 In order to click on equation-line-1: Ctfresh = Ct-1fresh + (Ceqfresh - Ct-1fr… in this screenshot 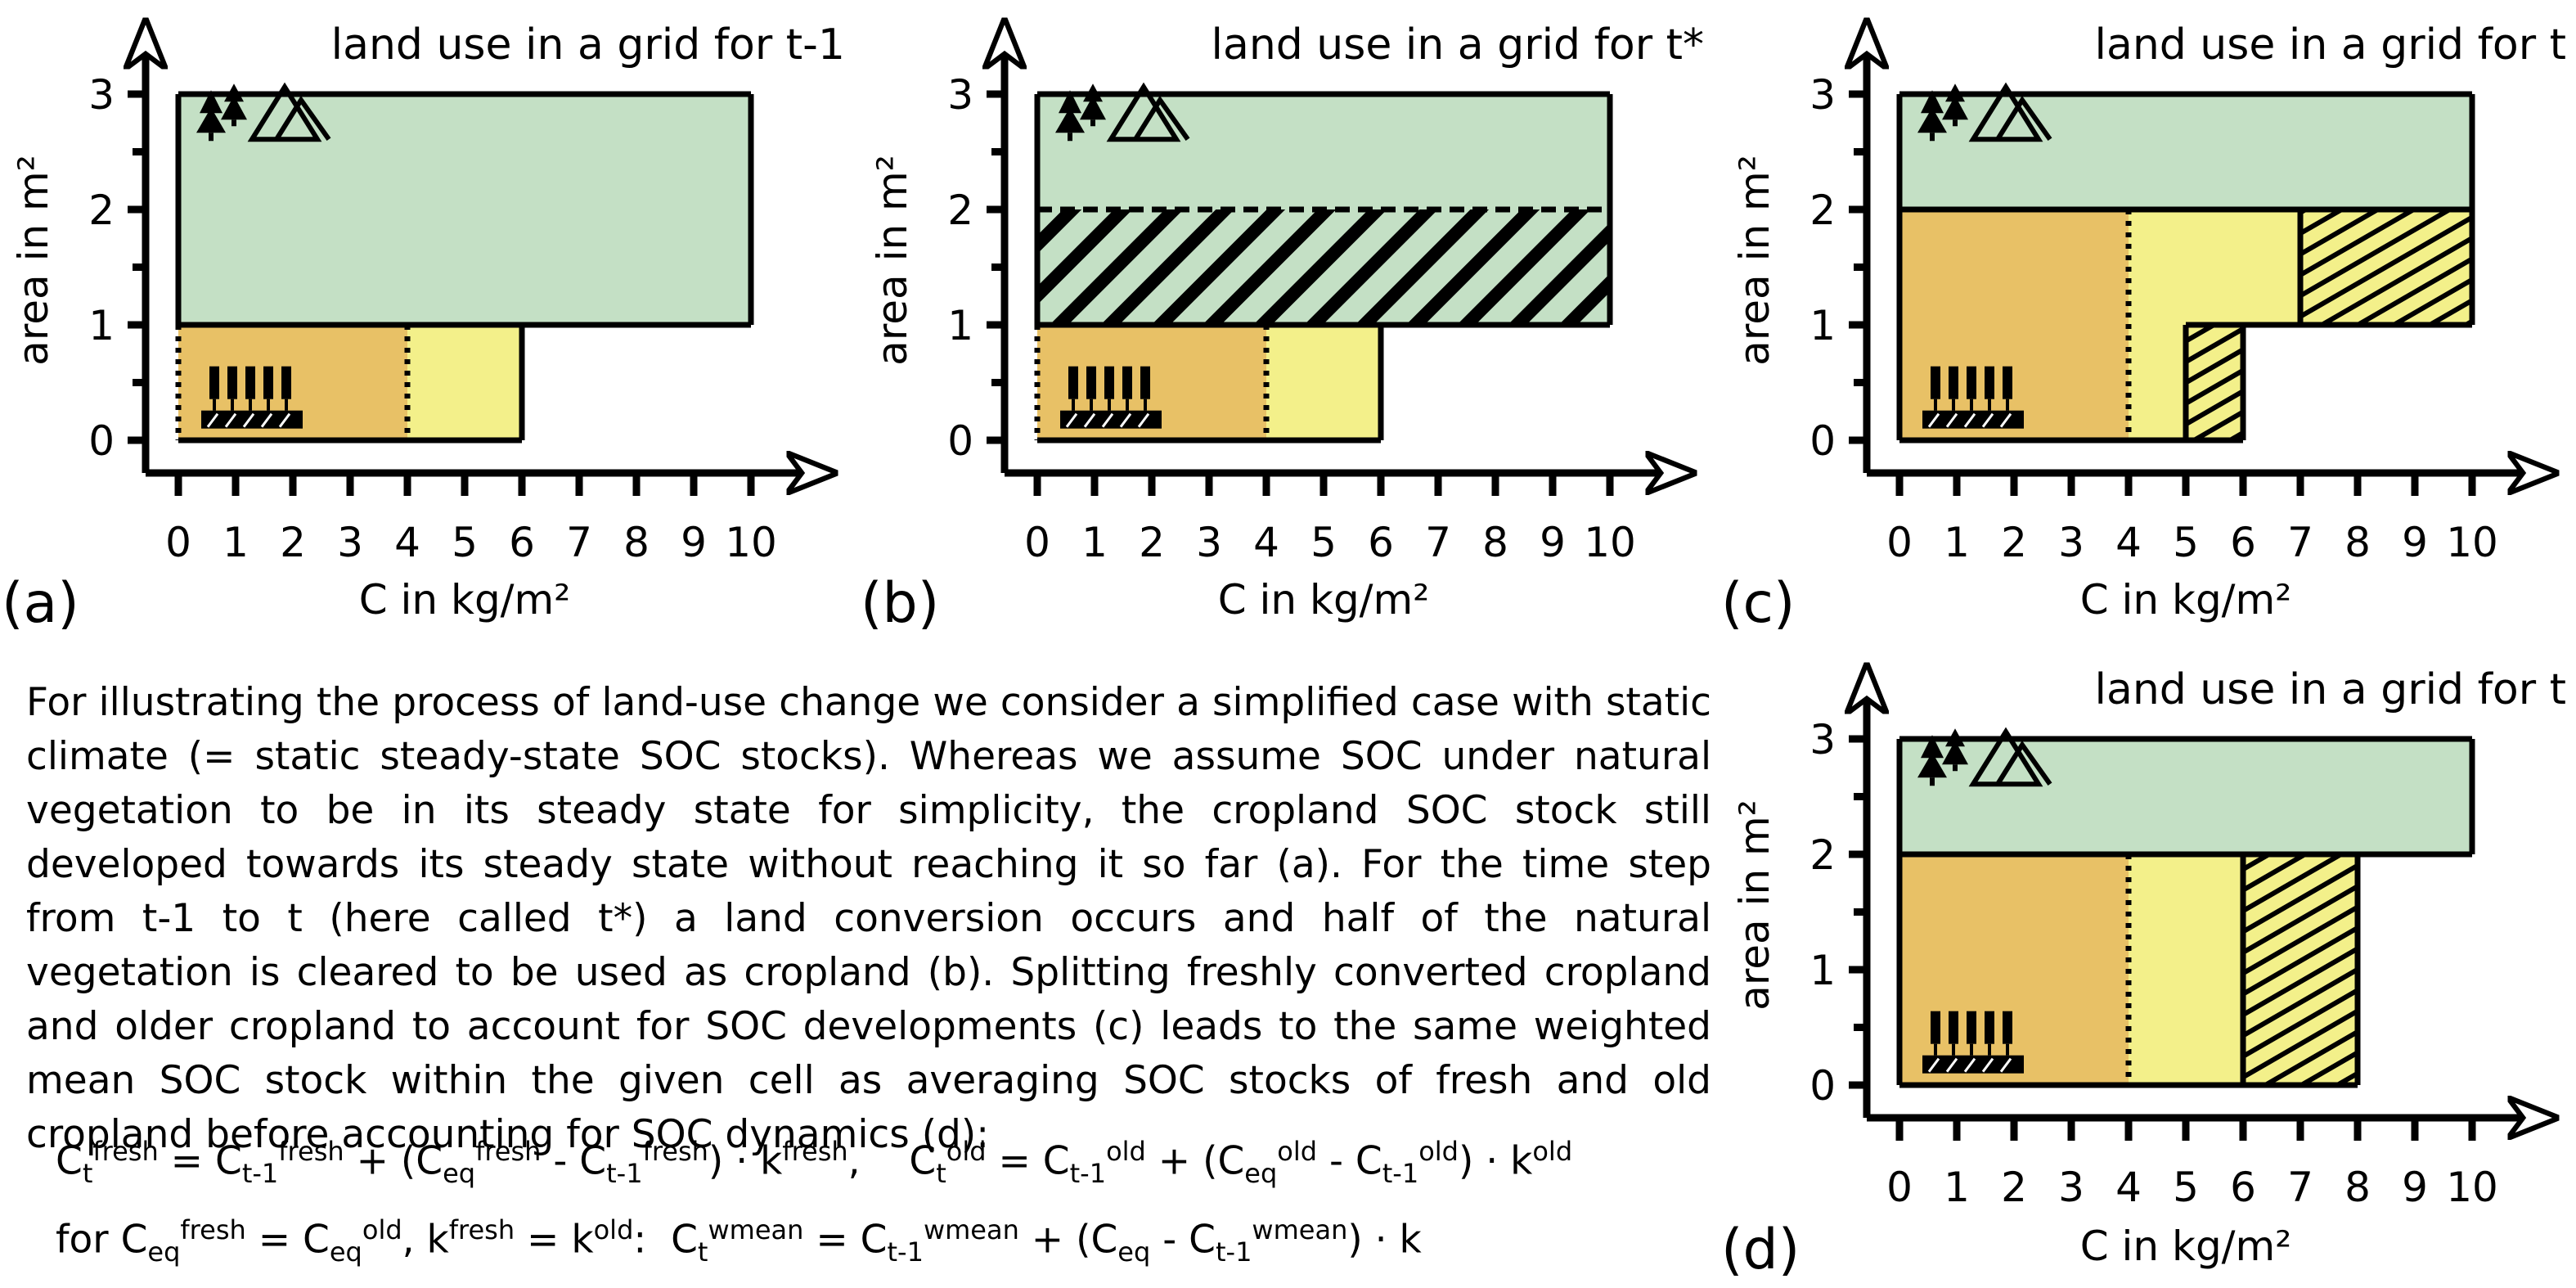, I will do `click(815, 1163)`.